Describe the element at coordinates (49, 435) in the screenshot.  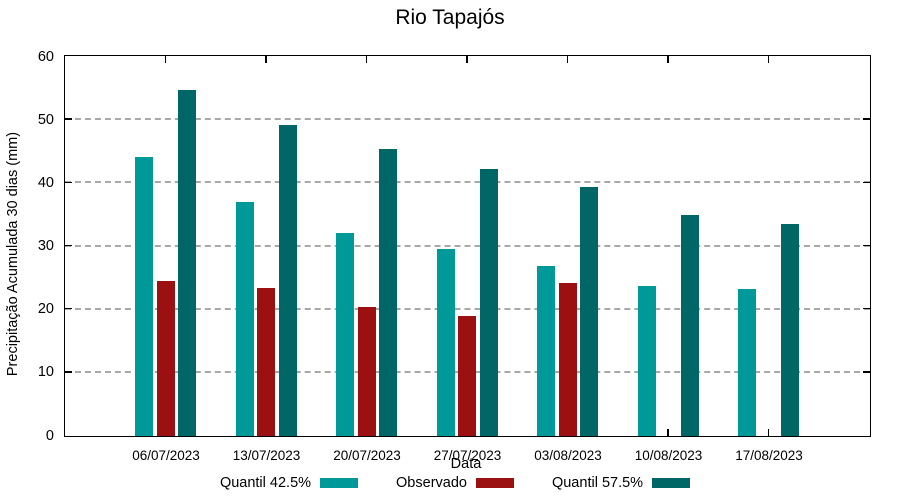
I see `y-tick-label: 0` at that location.